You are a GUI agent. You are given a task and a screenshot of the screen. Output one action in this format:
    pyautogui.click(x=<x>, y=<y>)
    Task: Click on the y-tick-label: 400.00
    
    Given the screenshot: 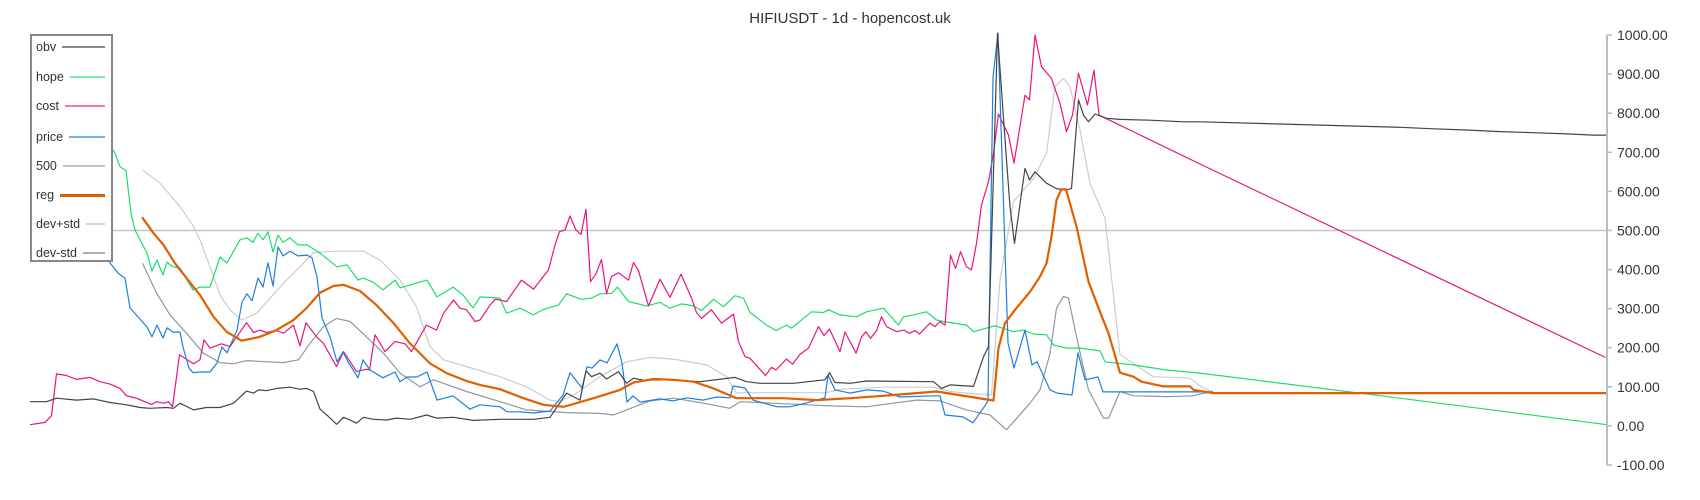 What is the action you would take?
    pyautogui.click(x=1638, y=270)
    